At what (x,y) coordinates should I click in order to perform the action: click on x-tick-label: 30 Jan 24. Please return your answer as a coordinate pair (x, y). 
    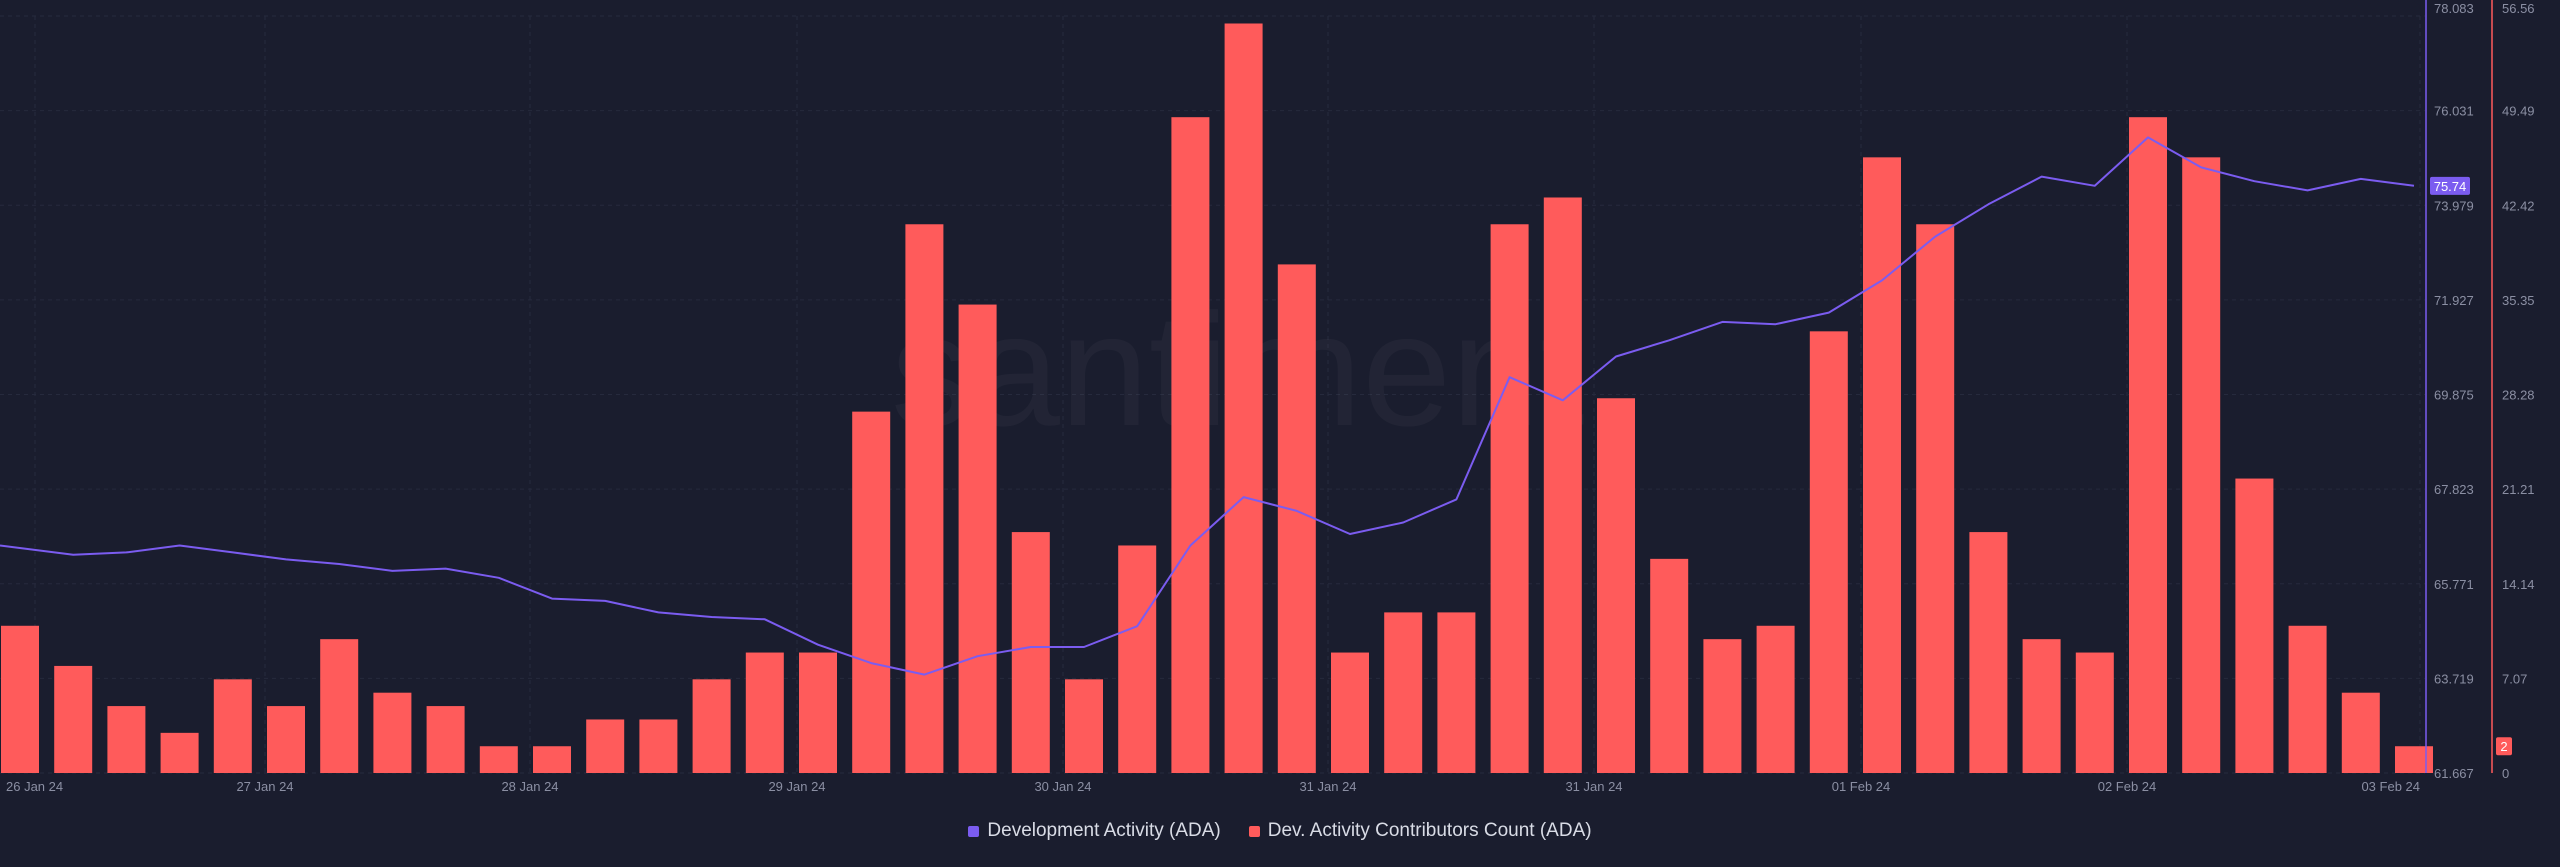
    Looking at the image, I should click on (1062, 786).